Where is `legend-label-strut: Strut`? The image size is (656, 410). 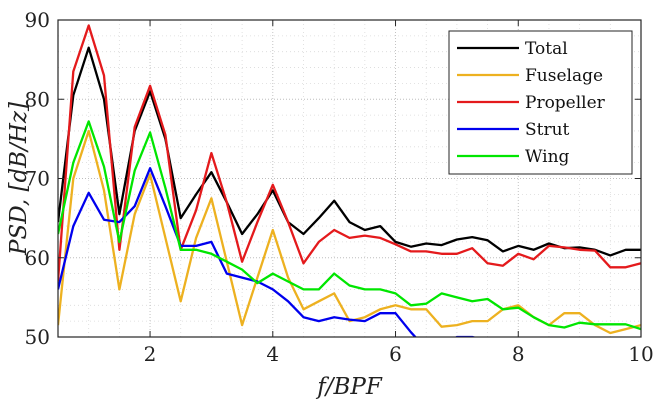
legend-label-strut: Strut is located at coordinates (547, 130).